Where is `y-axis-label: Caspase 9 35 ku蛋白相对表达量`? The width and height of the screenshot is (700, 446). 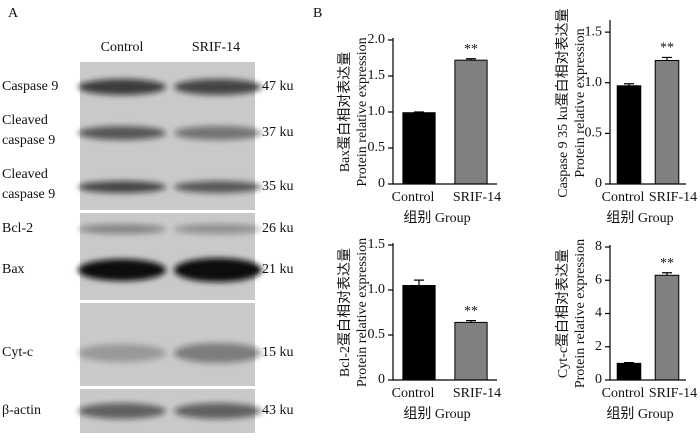
y-axis-label: Caspase 9 35 ku蛋白相对表达量 is located at coordinates (563, 102).